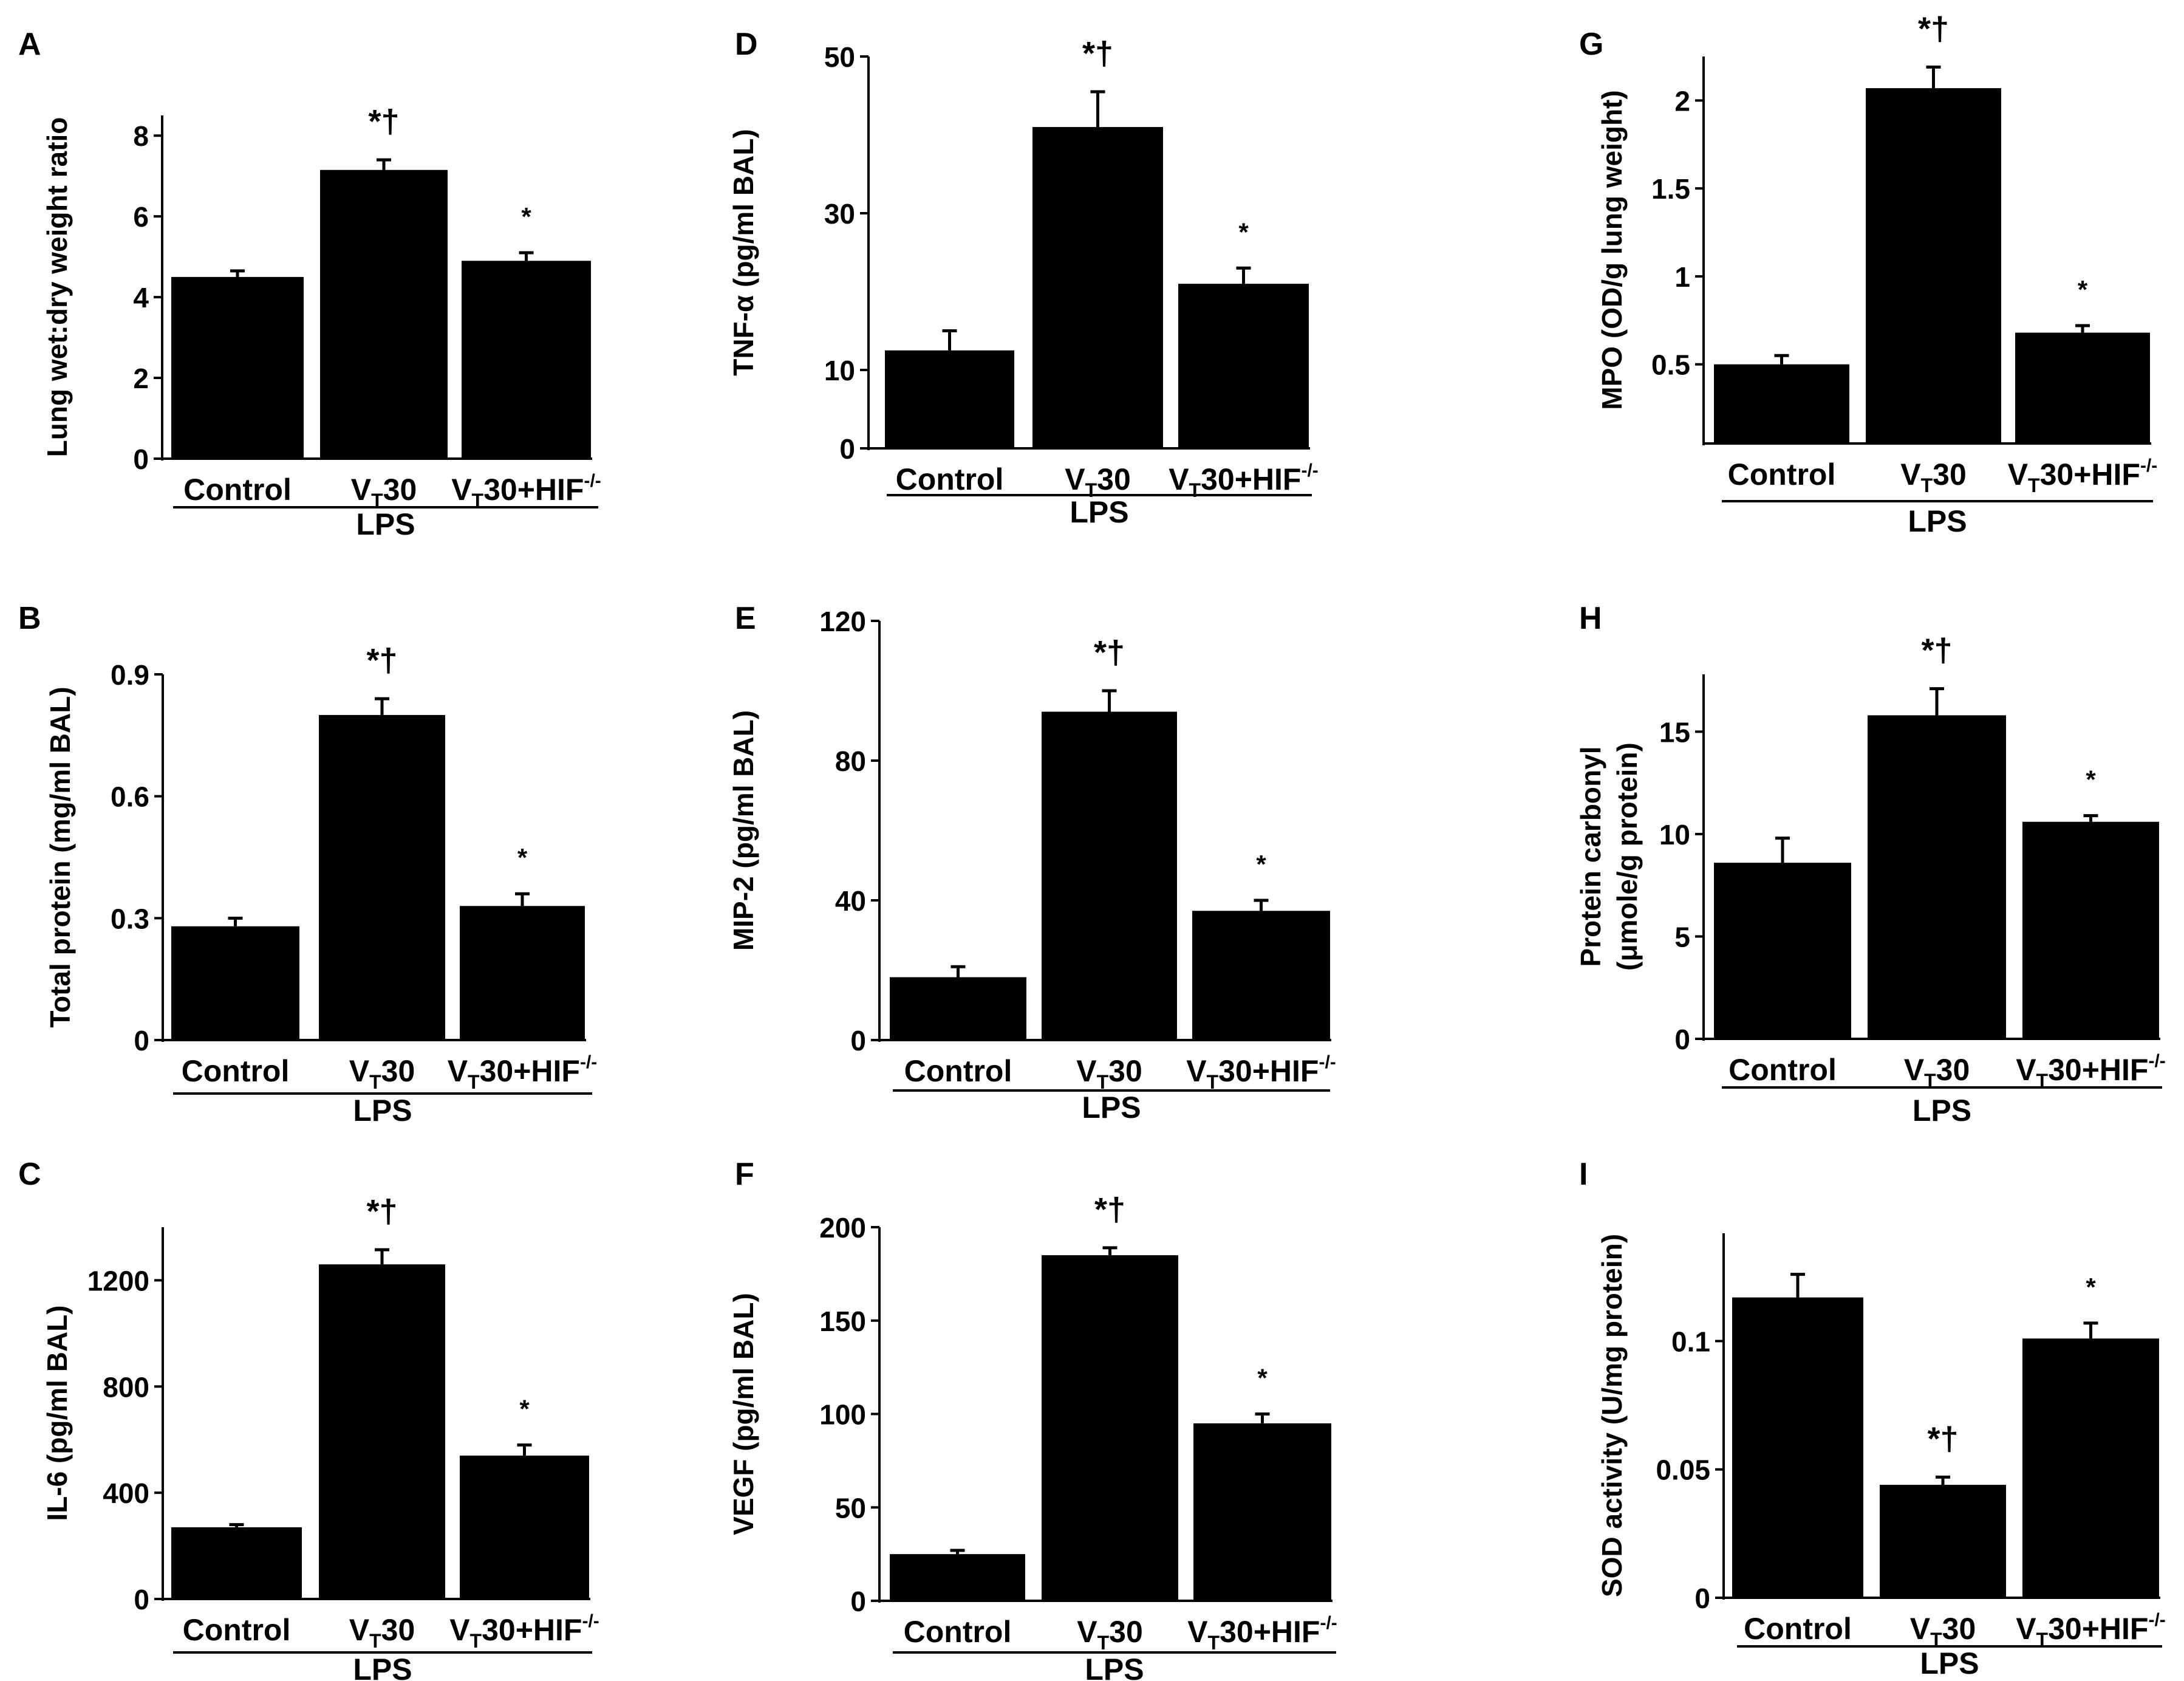 This screenshot has width=2184, height=1681. I want to click on y-tick-label: 150, so click(842, 1321).